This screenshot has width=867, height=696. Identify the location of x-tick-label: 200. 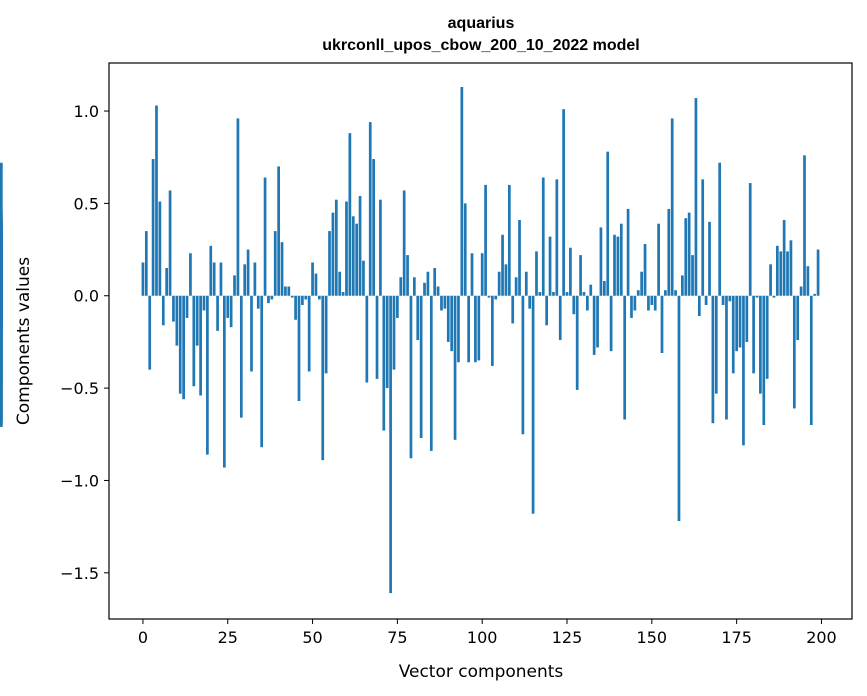
(821, 637).